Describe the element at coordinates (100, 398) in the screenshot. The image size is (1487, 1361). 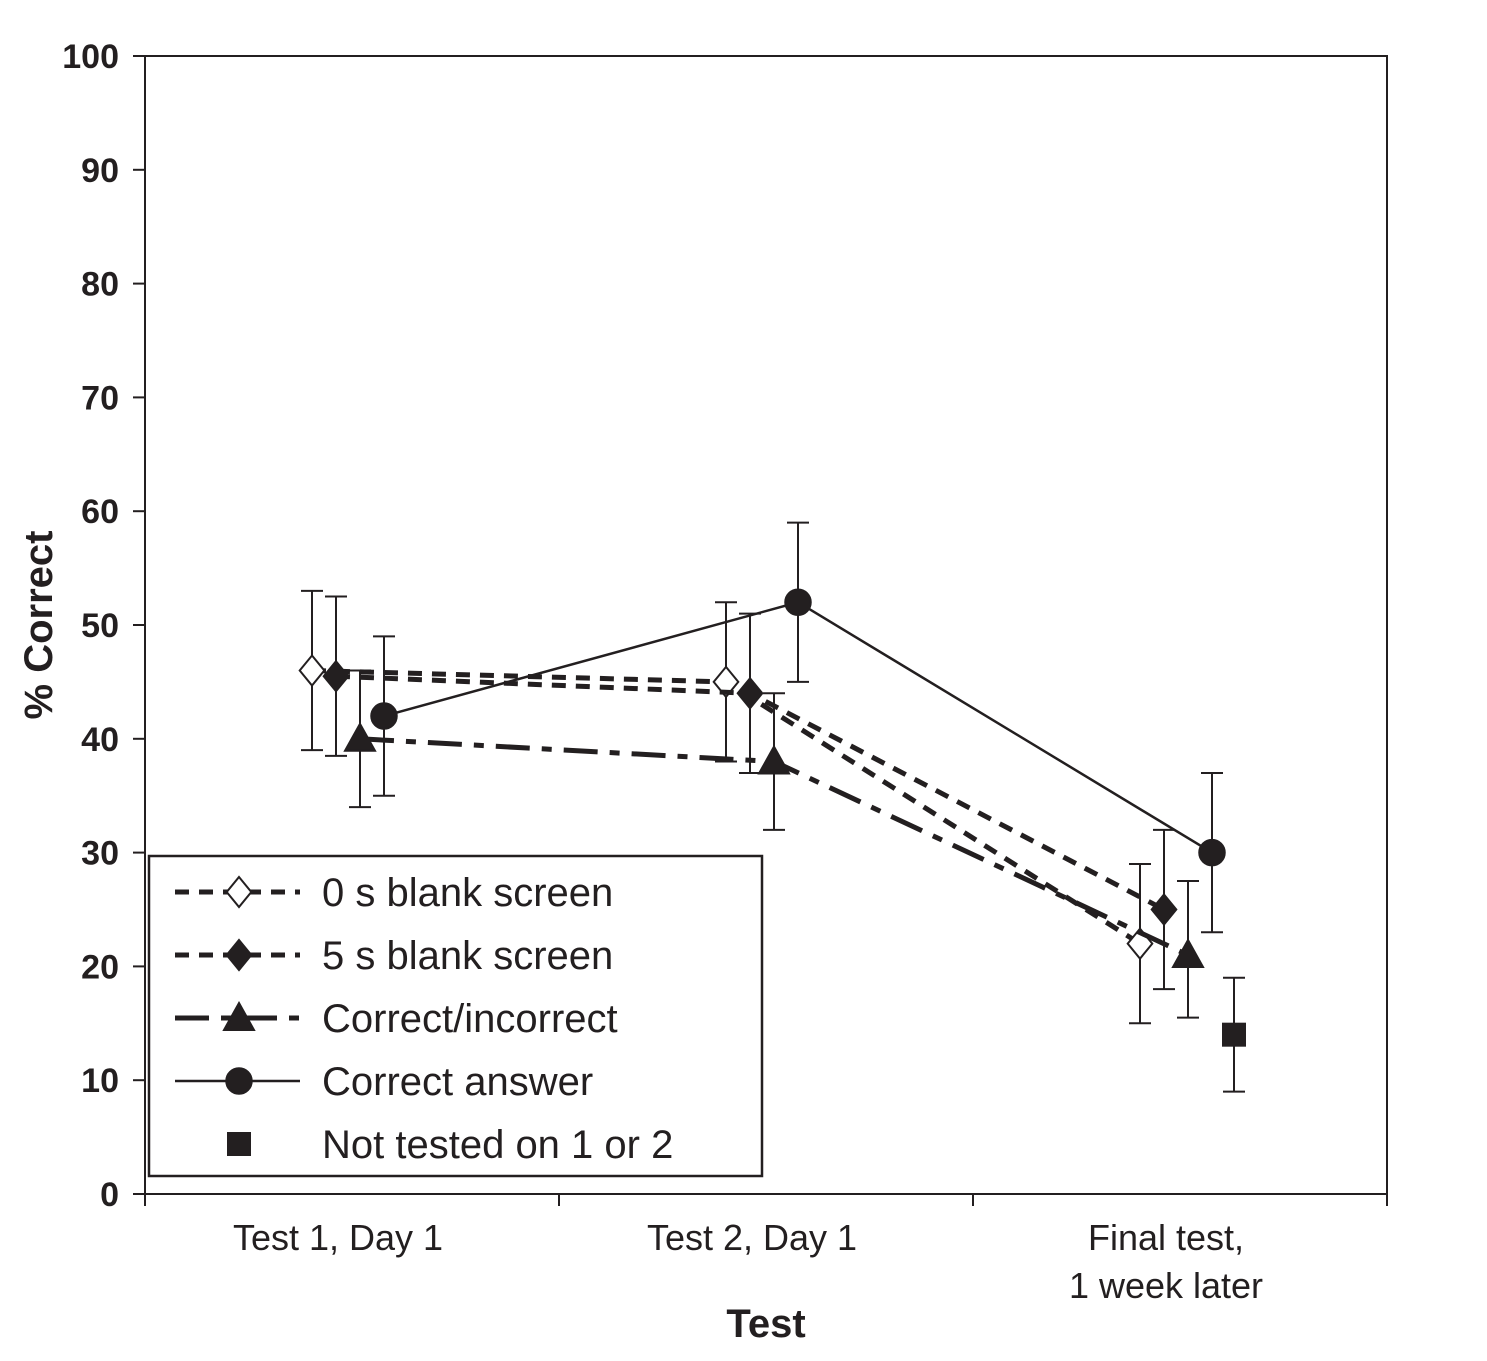
I see `y-tick-label: 70` at that location.